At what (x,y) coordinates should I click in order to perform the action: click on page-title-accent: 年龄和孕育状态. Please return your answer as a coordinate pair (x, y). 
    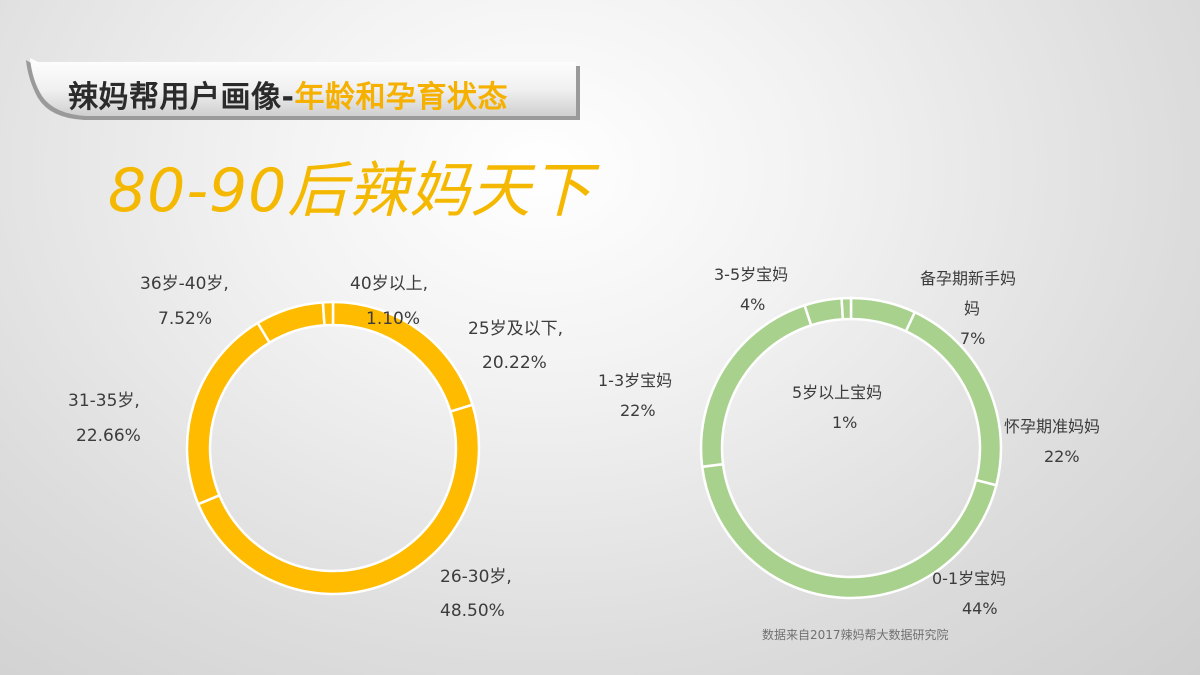
    Looking at the image, I should click on (401, 97).